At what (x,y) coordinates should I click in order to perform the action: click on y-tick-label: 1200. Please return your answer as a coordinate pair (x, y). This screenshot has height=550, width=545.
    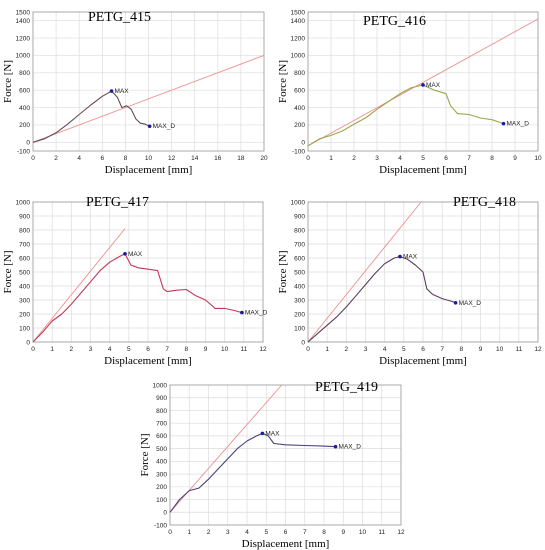
    Looking at the image, I should click on (23, 38).